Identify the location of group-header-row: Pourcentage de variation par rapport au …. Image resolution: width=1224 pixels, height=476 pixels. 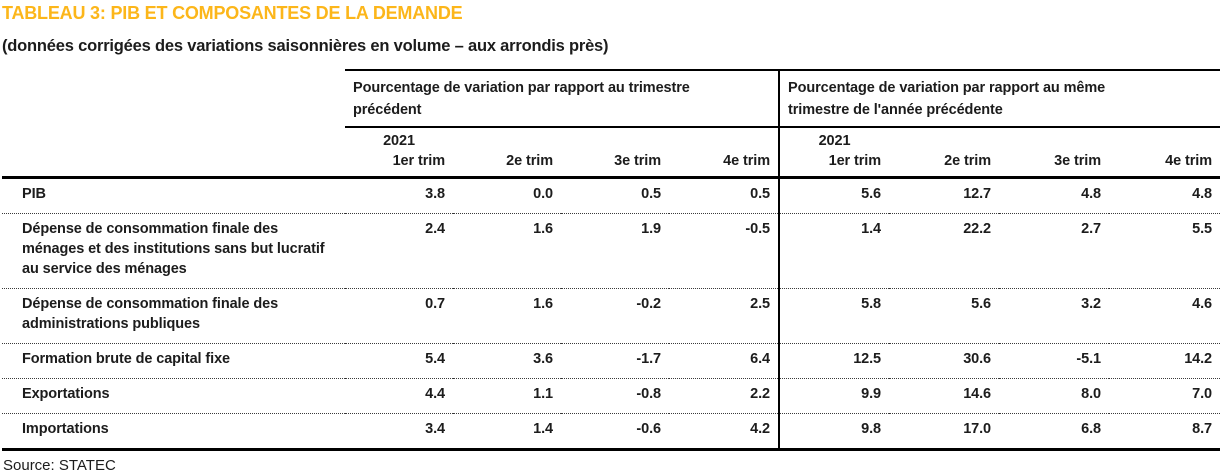
(611, 98).